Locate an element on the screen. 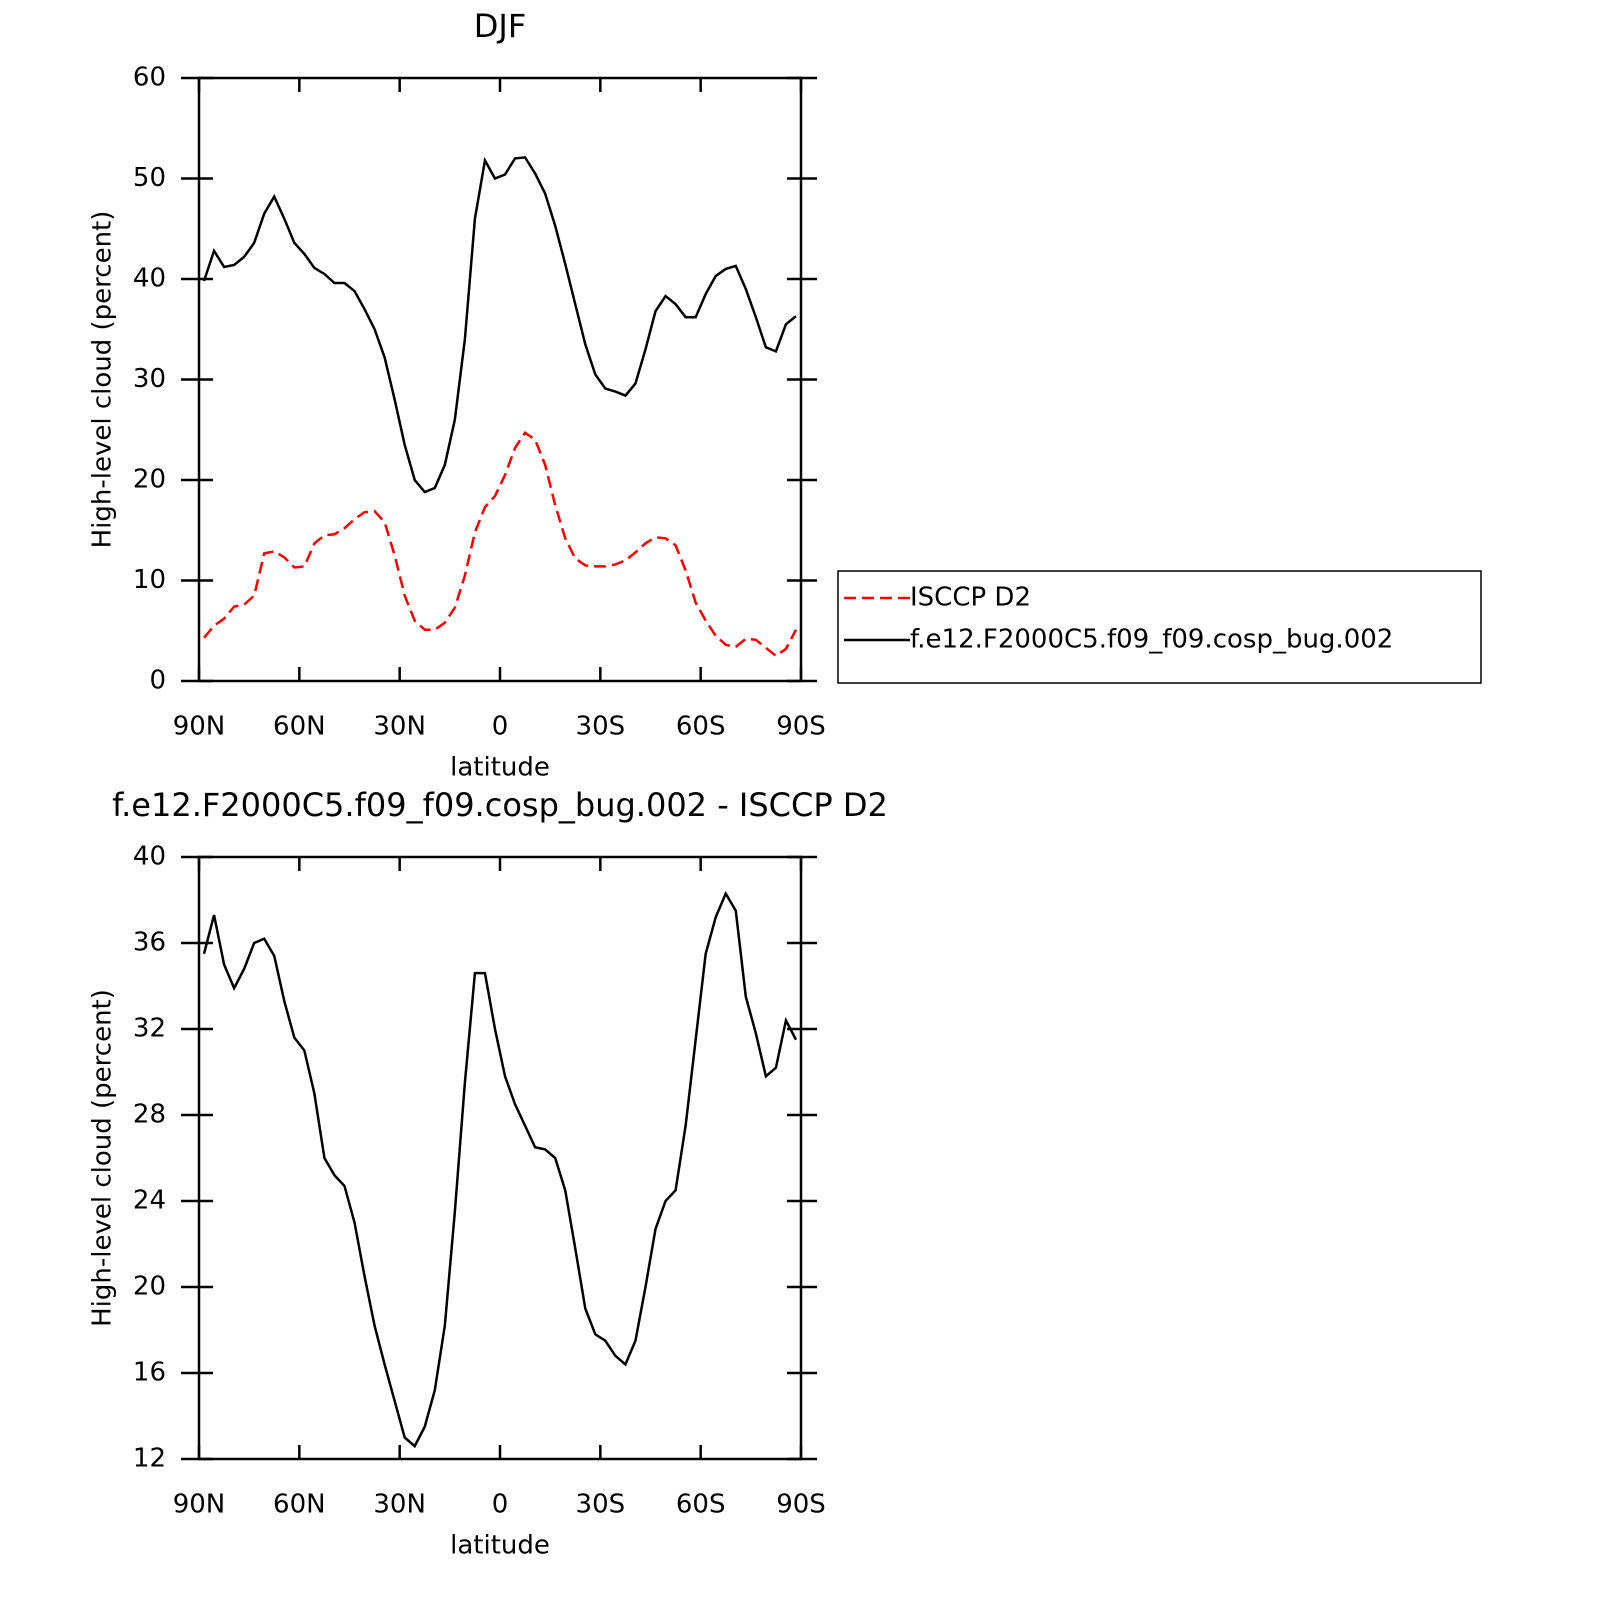 The image size is (1613, 1613). y-tick-label: 16 is located at coordinates (149, 1373).